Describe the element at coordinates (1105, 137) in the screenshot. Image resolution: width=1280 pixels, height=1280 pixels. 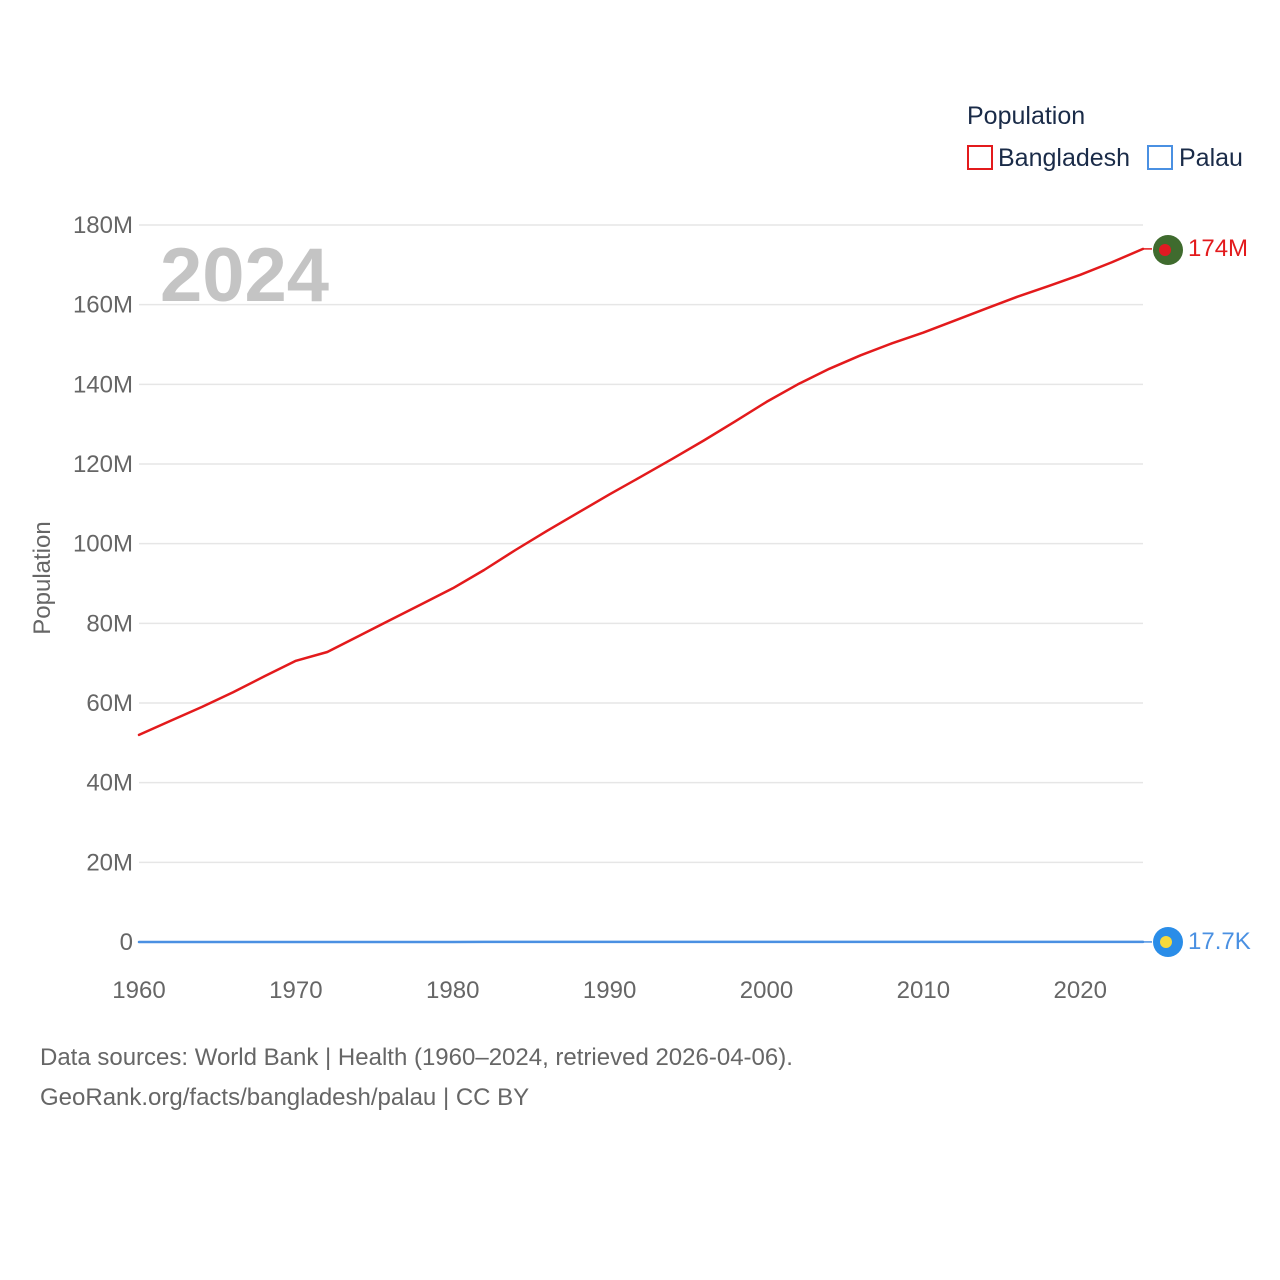
I see `legend: Population Bangladesh Palau` at that location.